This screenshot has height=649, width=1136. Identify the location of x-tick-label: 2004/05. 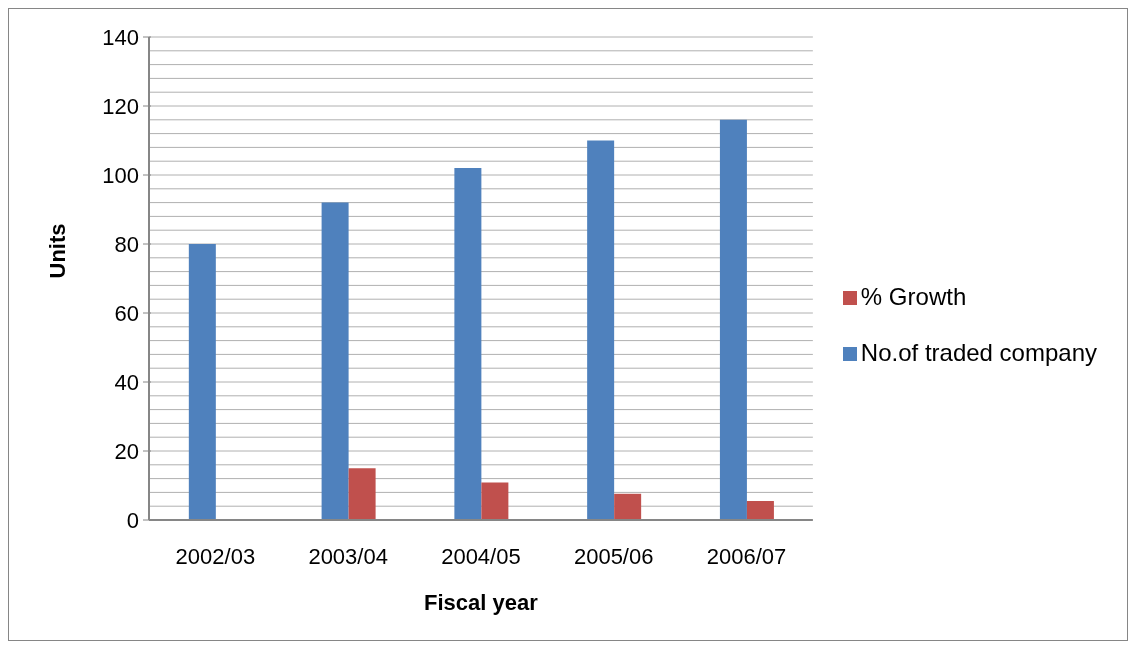
(481, 556).